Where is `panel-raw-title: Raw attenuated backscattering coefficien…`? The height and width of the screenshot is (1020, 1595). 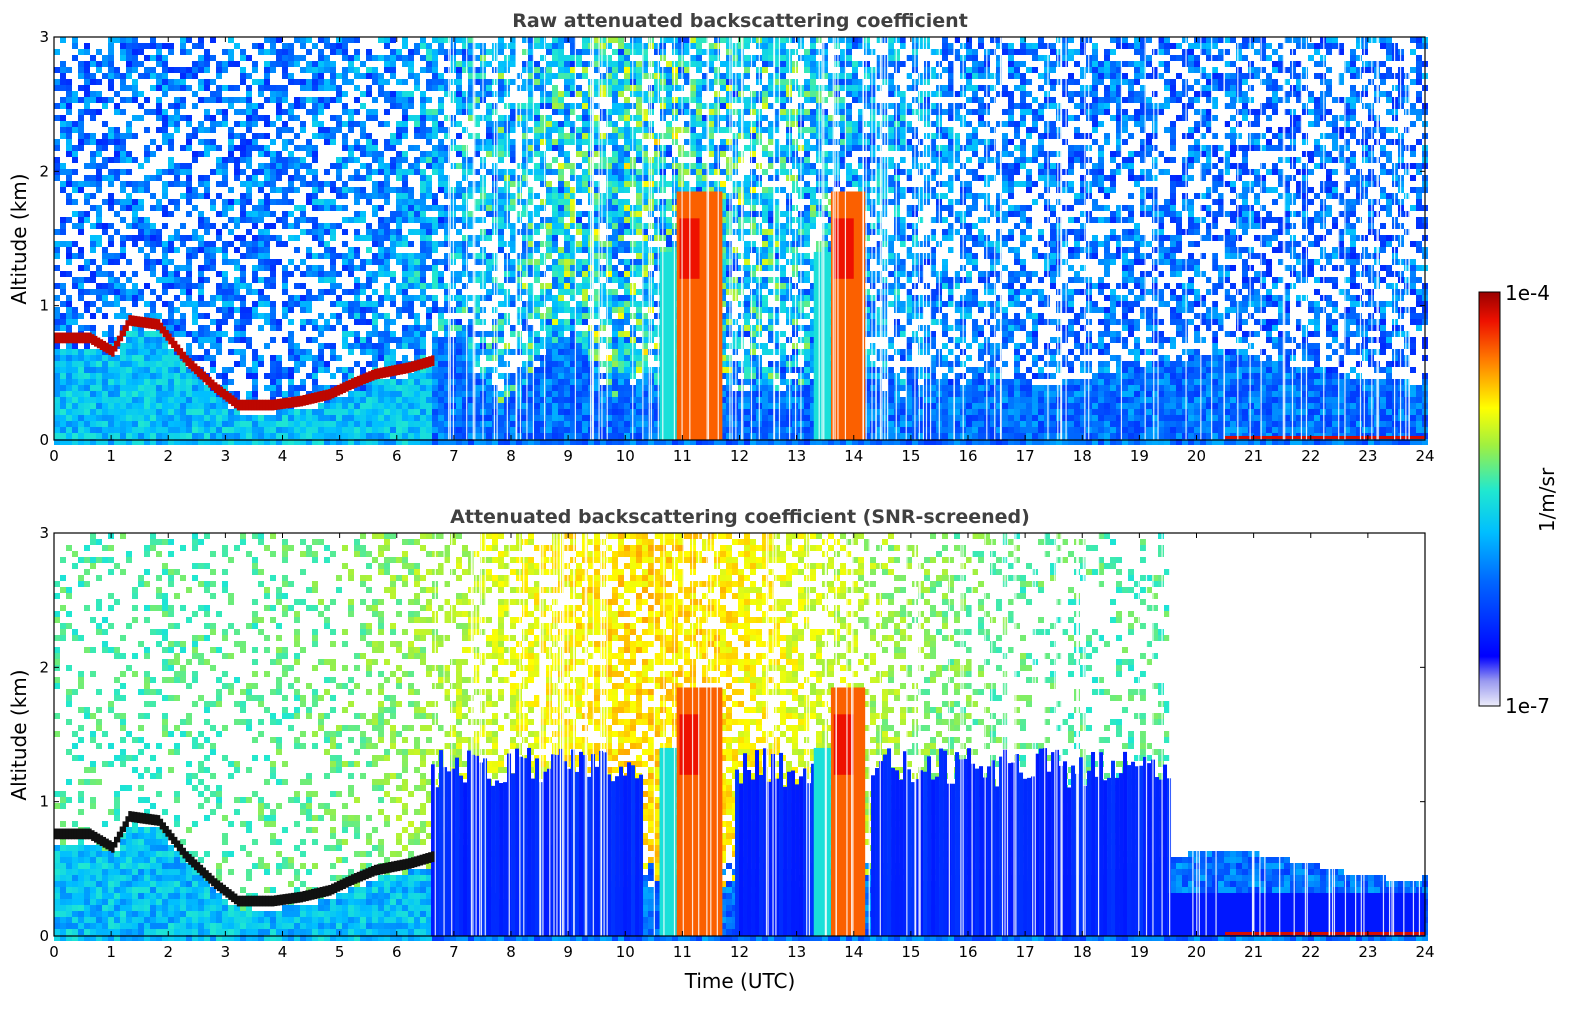
panel-raw-title: Raw attenuated backscattering coefficien… is located at coordinates (740, 21).